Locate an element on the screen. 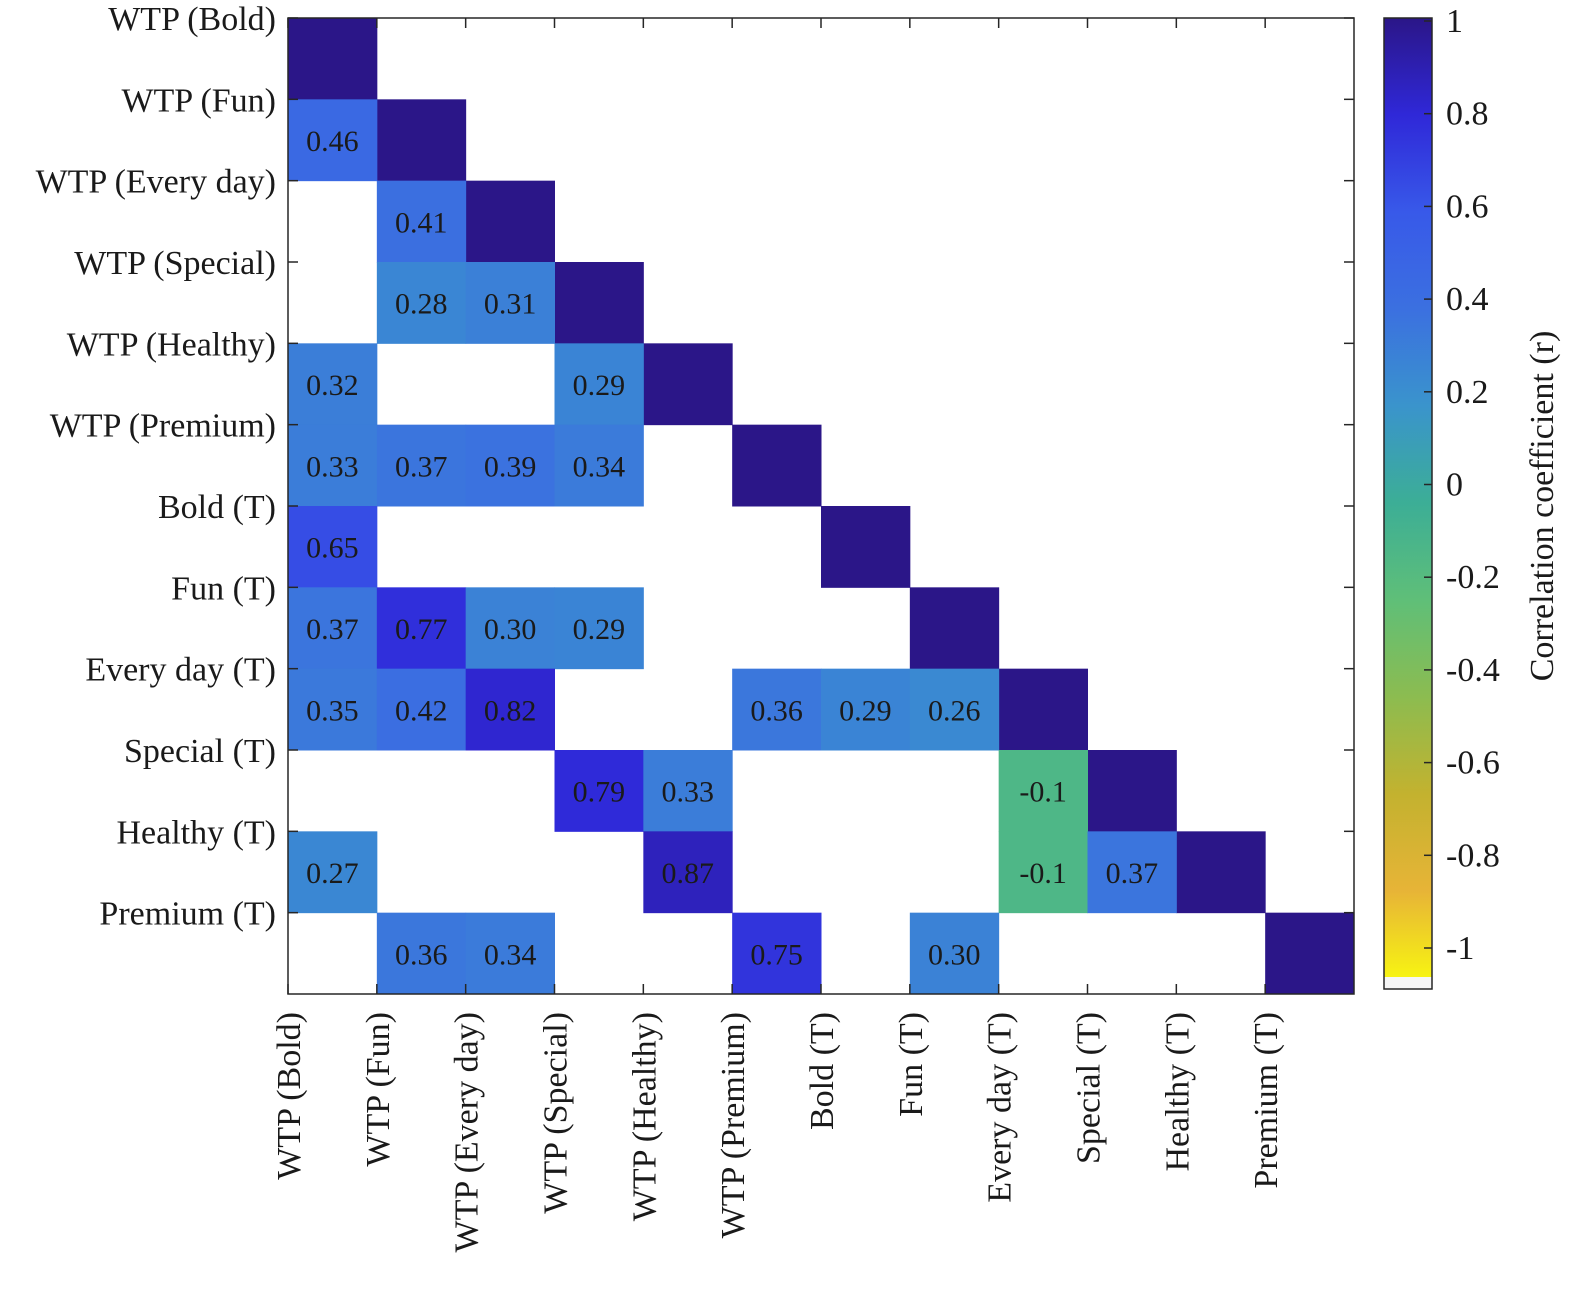  x-tick-label: WTP (Premium) is located at coordinates (733, 1125).